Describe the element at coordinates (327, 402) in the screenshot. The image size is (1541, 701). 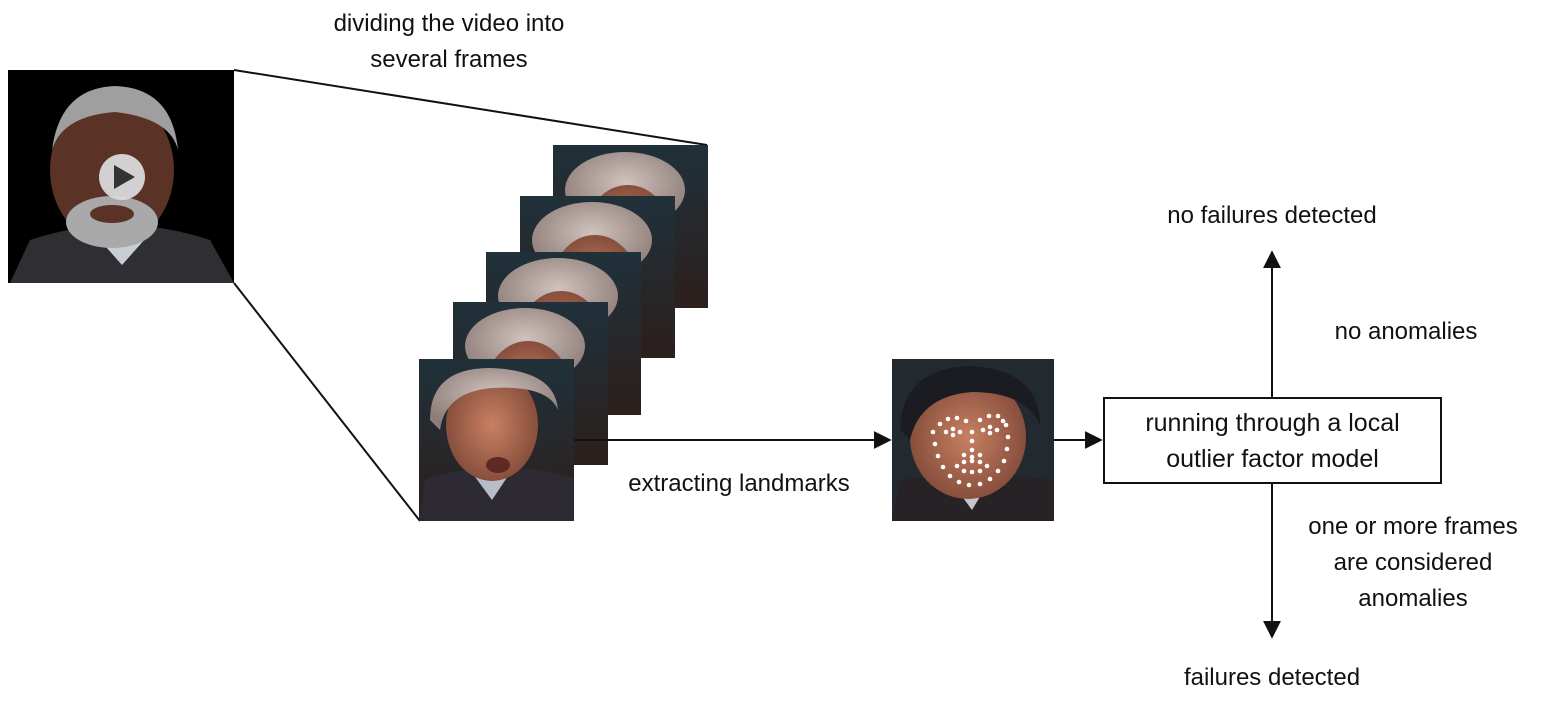
I see `projection-line-bottom` at that location.